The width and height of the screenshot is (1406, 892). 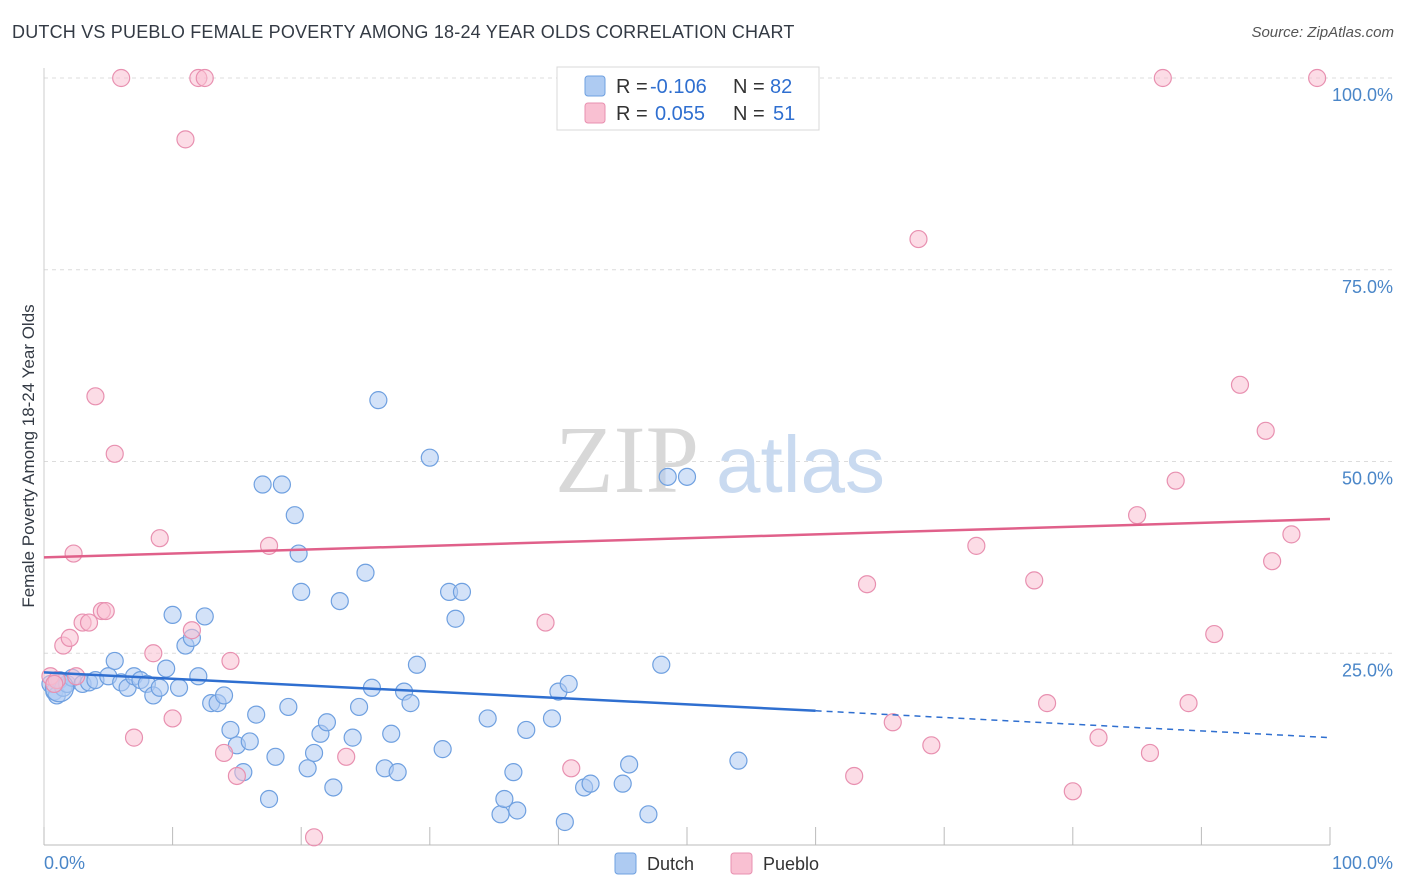 I want to click on y-tick-label: 50.0%, so click(x=1367, y=479).